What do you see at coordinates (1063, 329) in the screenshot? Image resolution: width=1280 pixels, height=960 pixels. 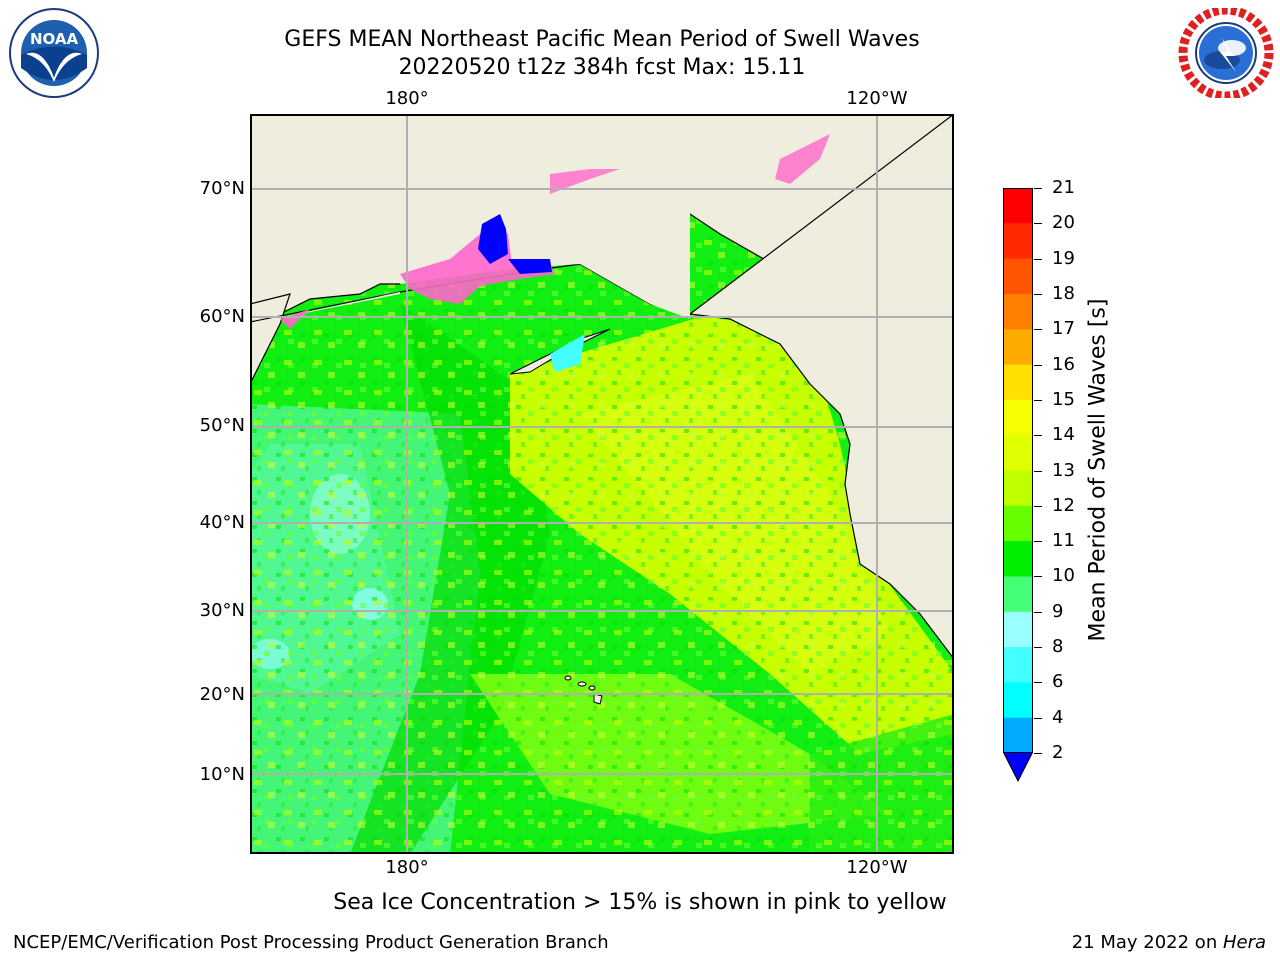 I see `colorbar-tick-label: 17` at bounding box center [1063, 329].